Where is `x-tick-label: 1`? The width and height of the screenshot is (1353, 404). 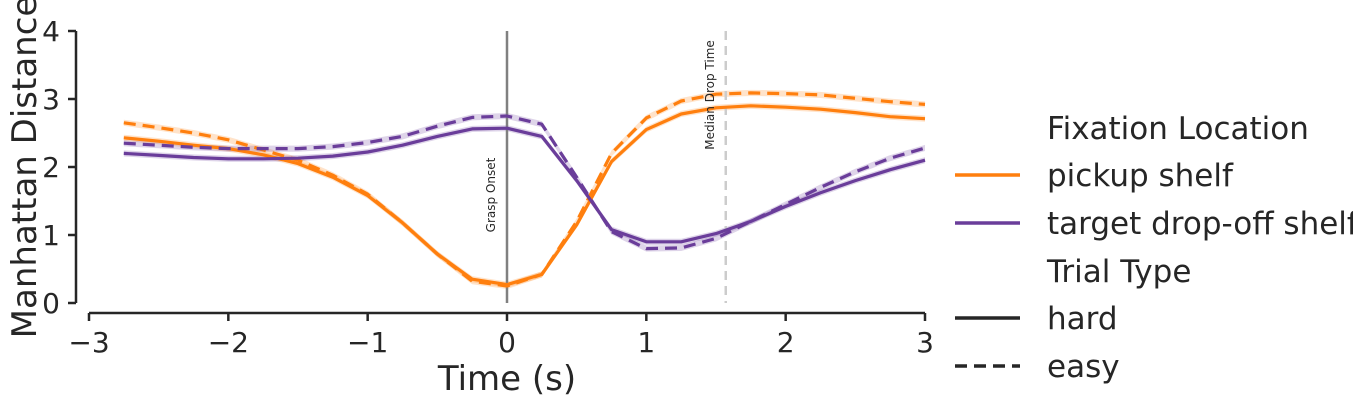
x-tick-label: 1 is located at coordinates (646, 342).